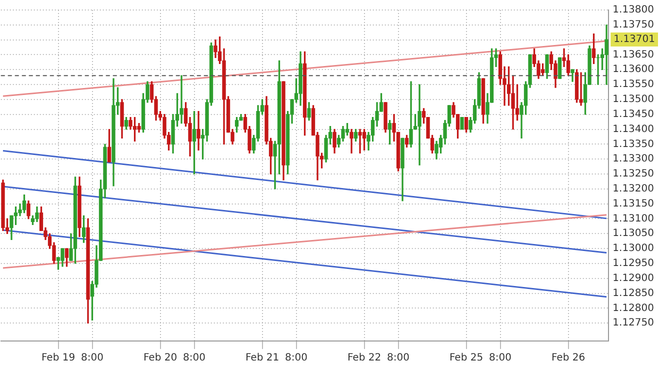  Describe the element at coordinates (568, 358) in the screenshot. I see `x-tick-label: Feb 26` at that location.